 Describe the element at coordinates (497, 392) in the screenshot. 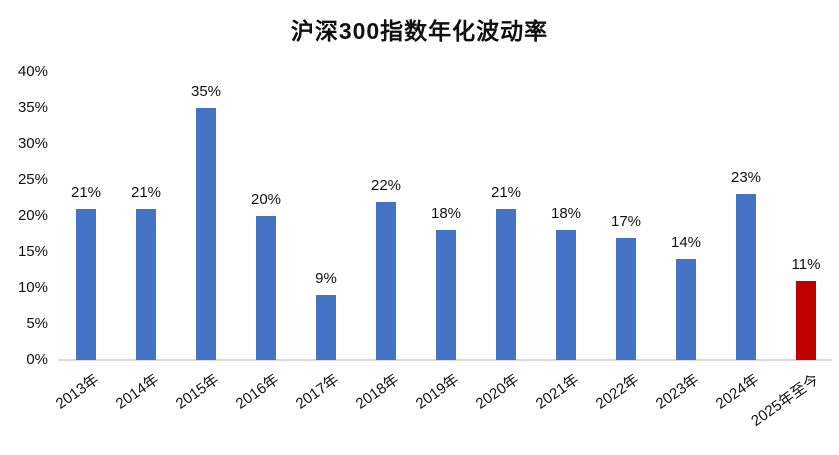

I see `x-tick-label: 2020年` at that location.